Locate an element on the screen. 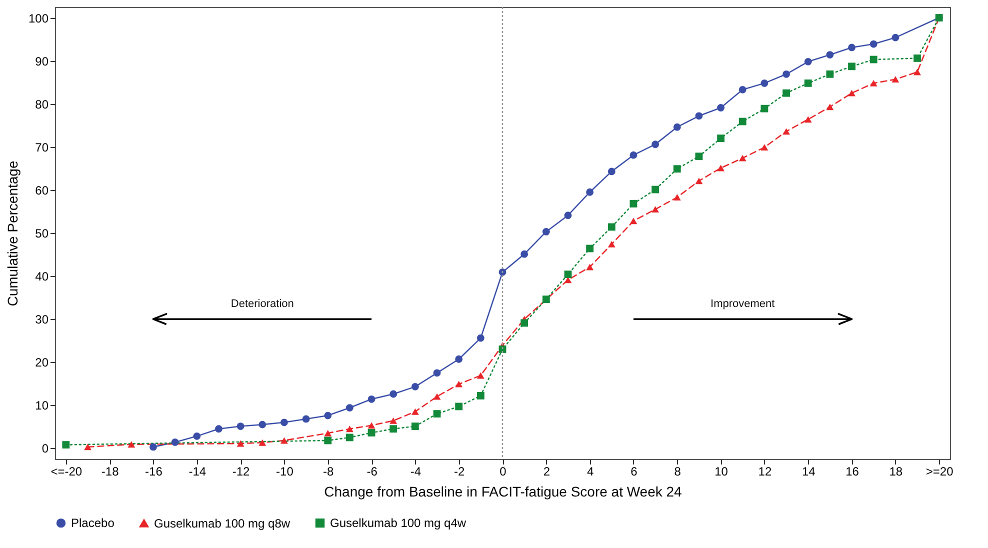 Image resolution: width=988 pixels, height=548 pixels. y-tick-label: 100 is located at coordinates (38, 18).